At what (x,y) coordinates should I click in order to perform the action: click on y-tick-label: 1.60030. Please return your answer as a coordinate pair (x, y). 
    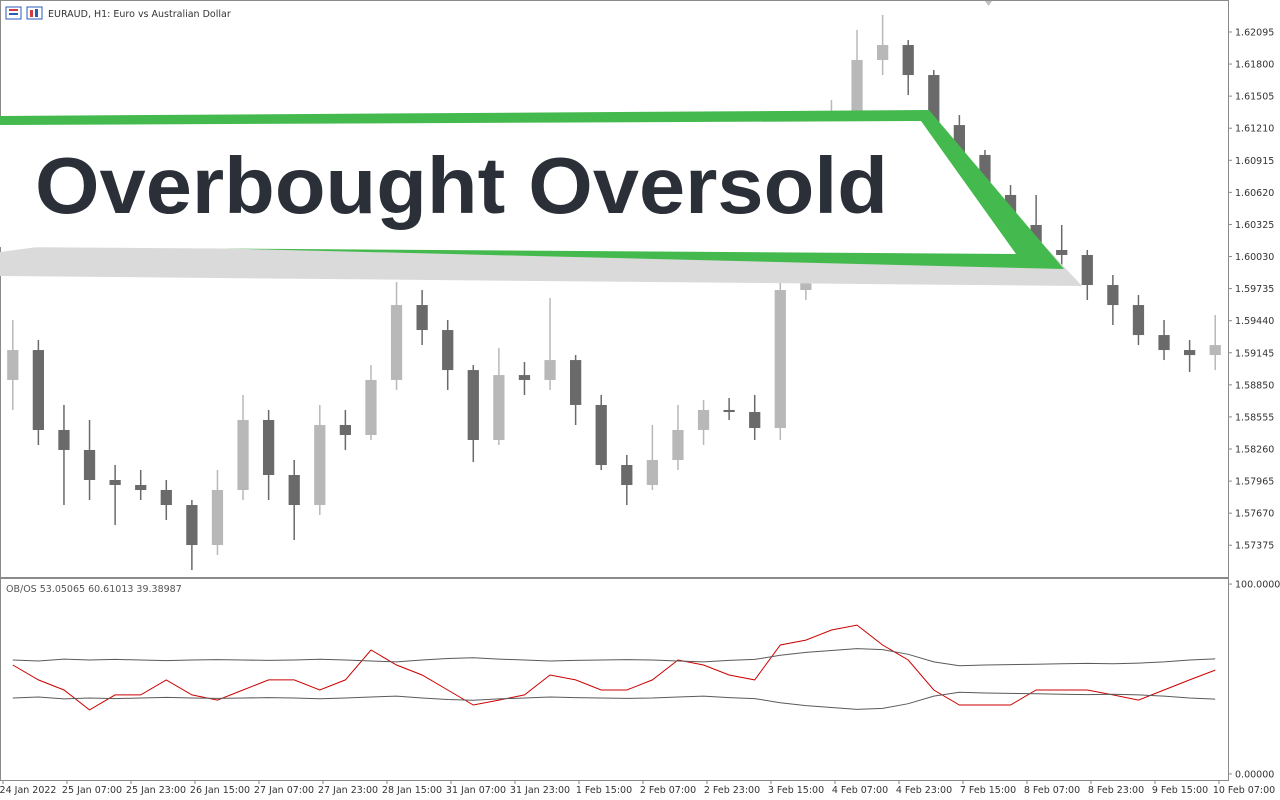
    Looking at the image, I should click on (1254, 257).